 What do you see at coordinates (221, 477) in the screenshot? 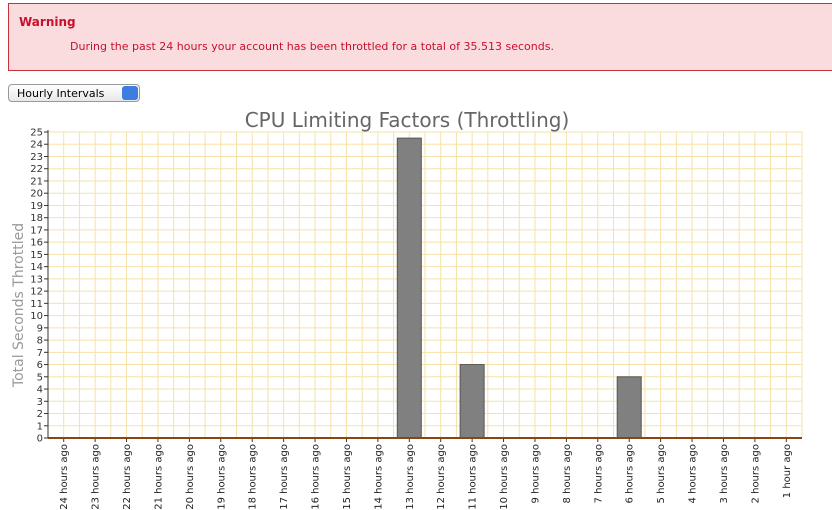
I see `x-tick-label: 19 hours ago` at bounding box center [221, 477].